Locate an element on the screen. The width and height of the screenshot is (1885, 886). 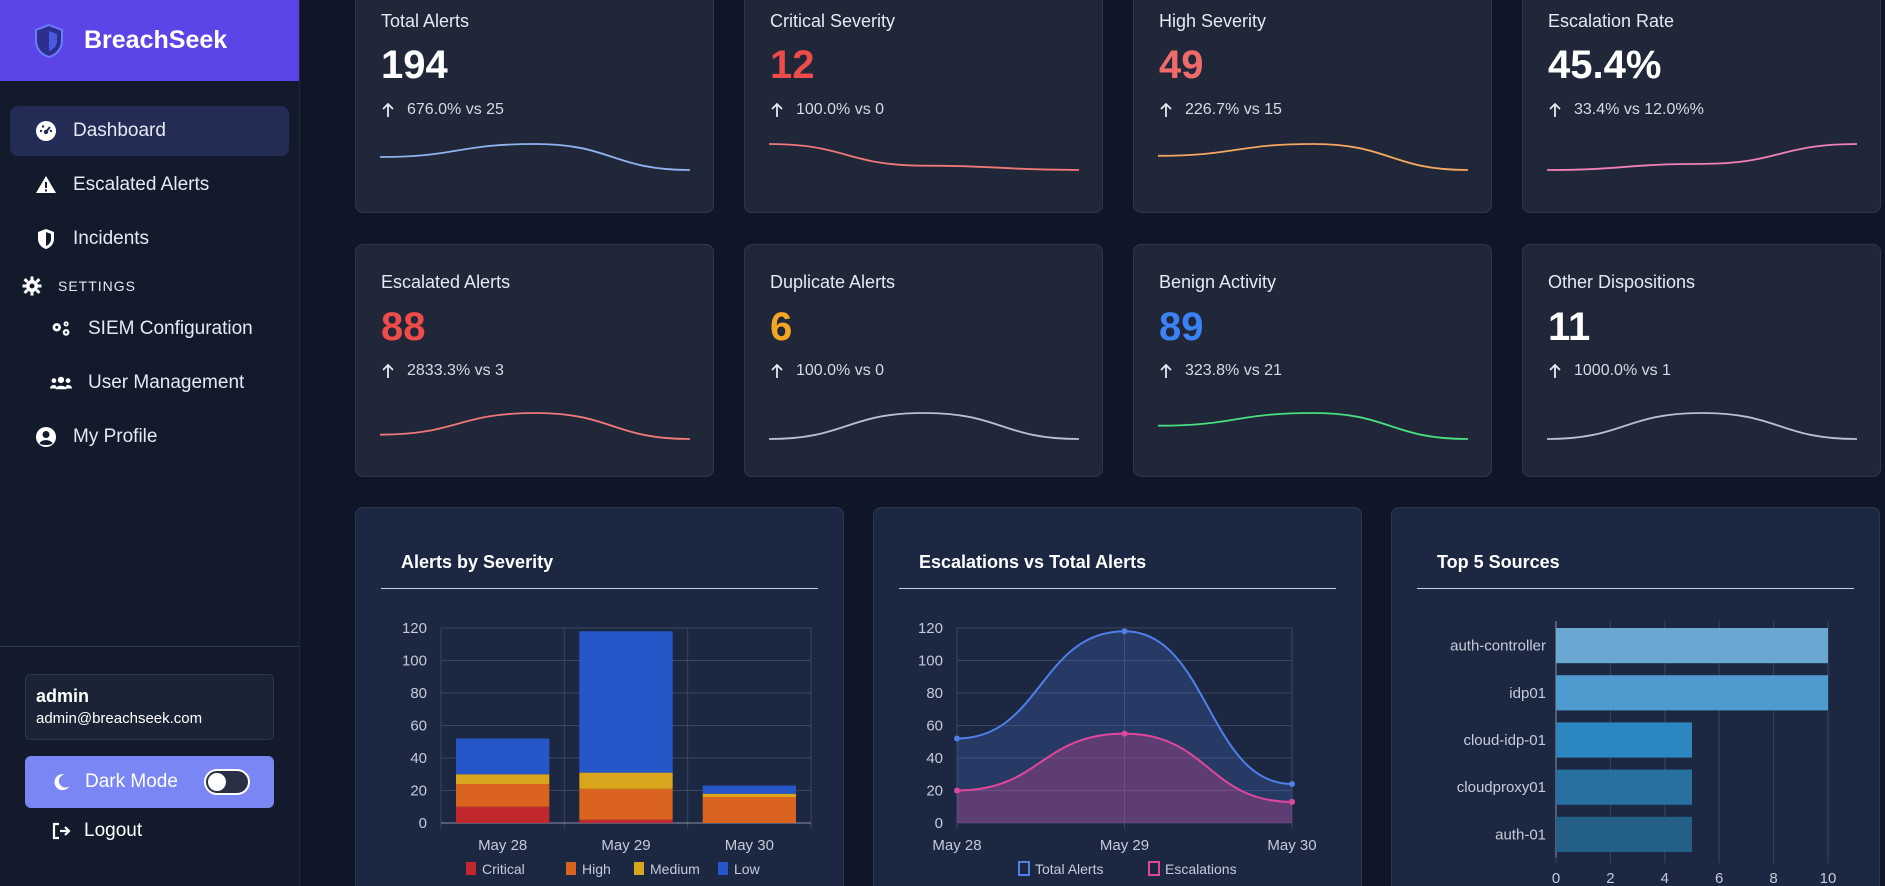
x-tick-label: May 29 is located at coordinates (1124, 845).